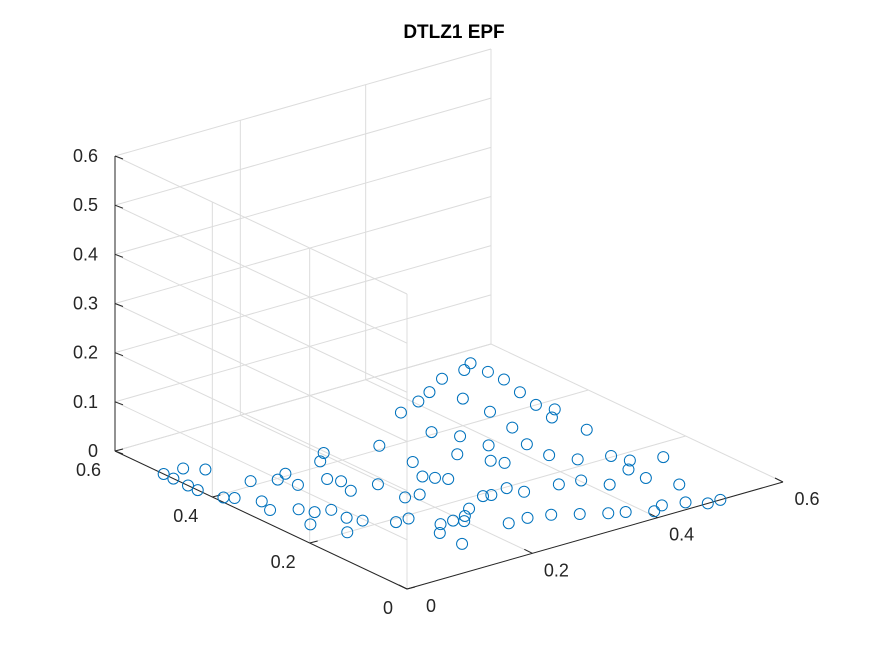 The height and width of the screenshot is (656, 875). What do you see at coordinates (85, 205) in the screenshot?
I see `z-tick-label: 0.5` at bounding box center [85, 205].